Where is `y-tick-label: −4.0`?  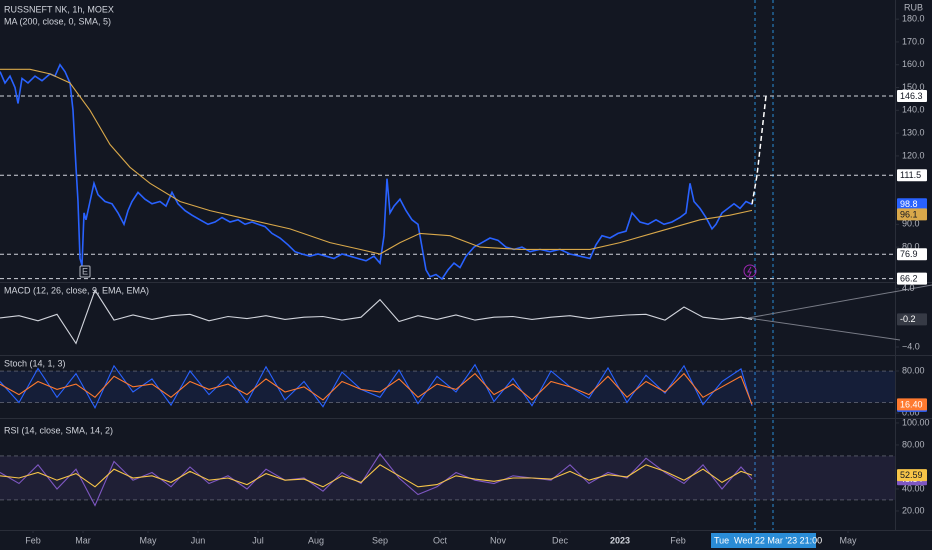 y-tick-label: −4.0 is located at coordinates (911, 346).